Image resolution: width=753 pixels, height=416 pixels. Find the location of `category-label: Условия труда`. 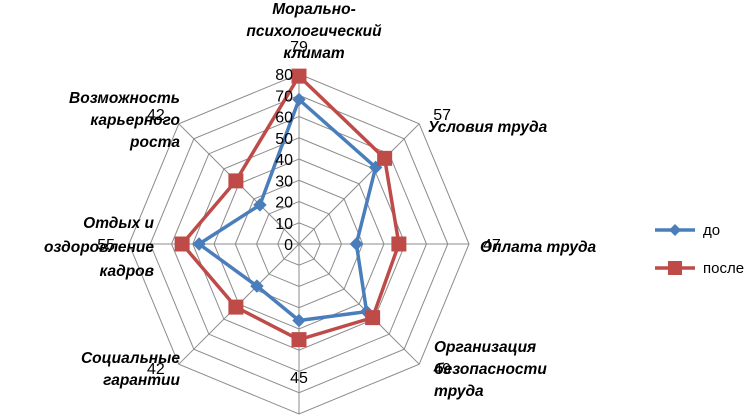

category-label: Условия труда is located at coordinates (488, 127).